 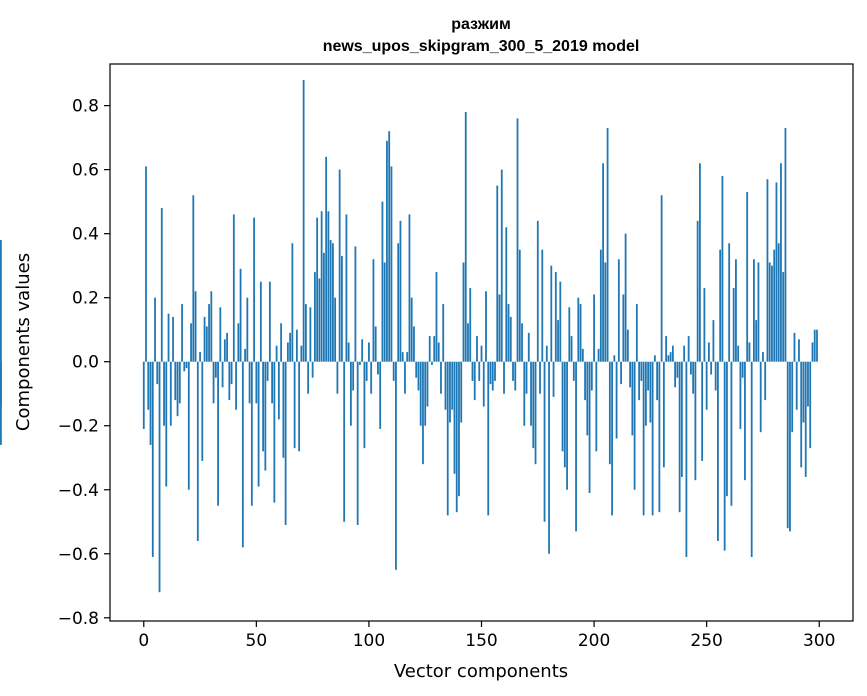 I want to click on x-axis-label: Vector components, so click(x=481, y=671).